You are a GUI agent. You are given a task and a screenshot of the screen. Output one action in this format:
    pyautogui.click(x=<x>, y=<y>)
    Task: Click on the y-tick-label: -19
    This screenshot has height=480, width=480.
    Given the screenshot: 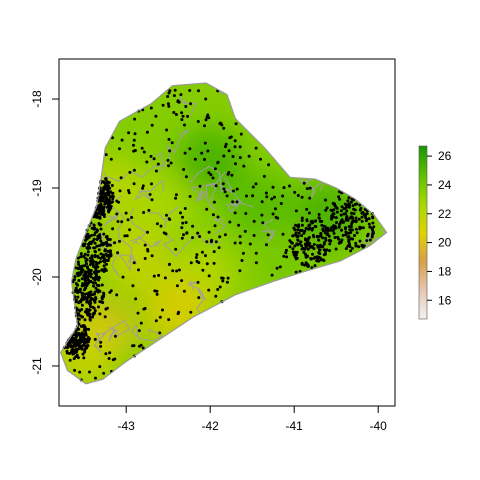 What is the action you would take?
    pyautogui.click(x=37, y=188)
    